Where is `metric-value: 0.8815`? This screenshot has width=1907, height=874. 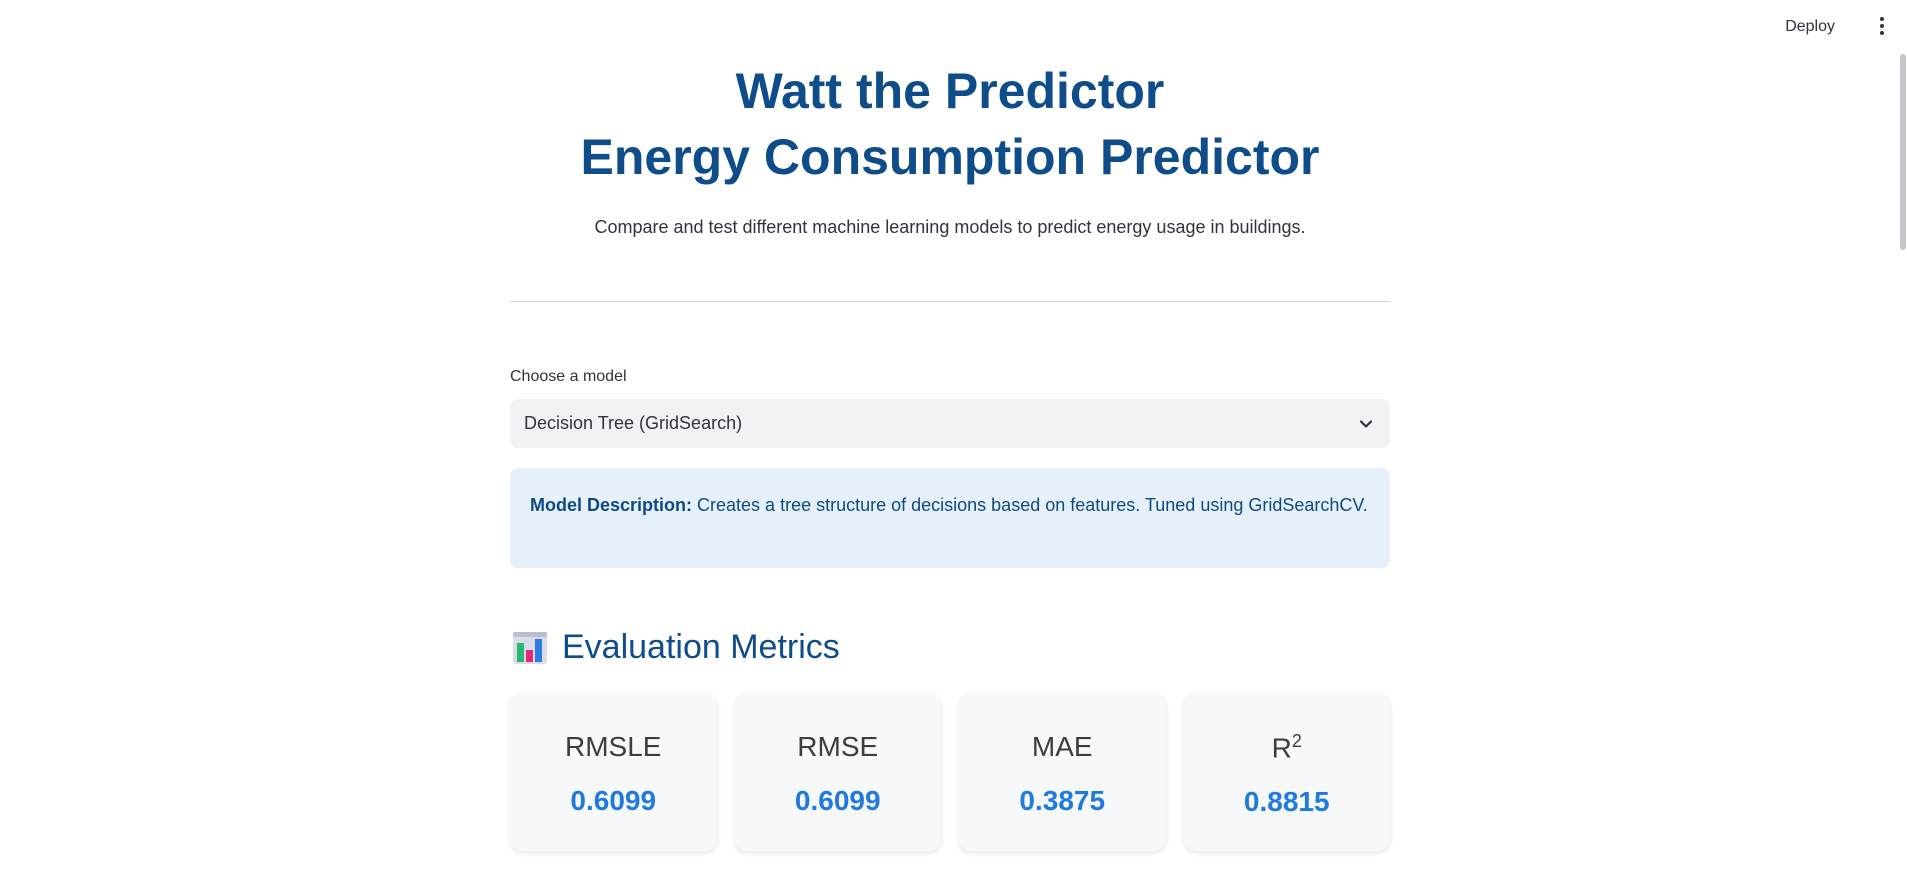
metric-value: 0.8815 is located at coordinates (1286, 802).